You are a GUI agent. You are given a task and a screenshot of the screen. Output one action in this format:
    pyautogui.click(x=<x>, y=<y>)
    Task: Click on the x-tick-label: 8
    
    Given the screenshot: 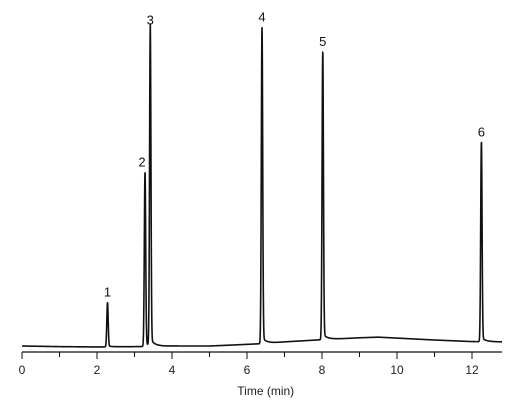 What is the action you would take?
    pyautogui.click(x=322, y=370)
    